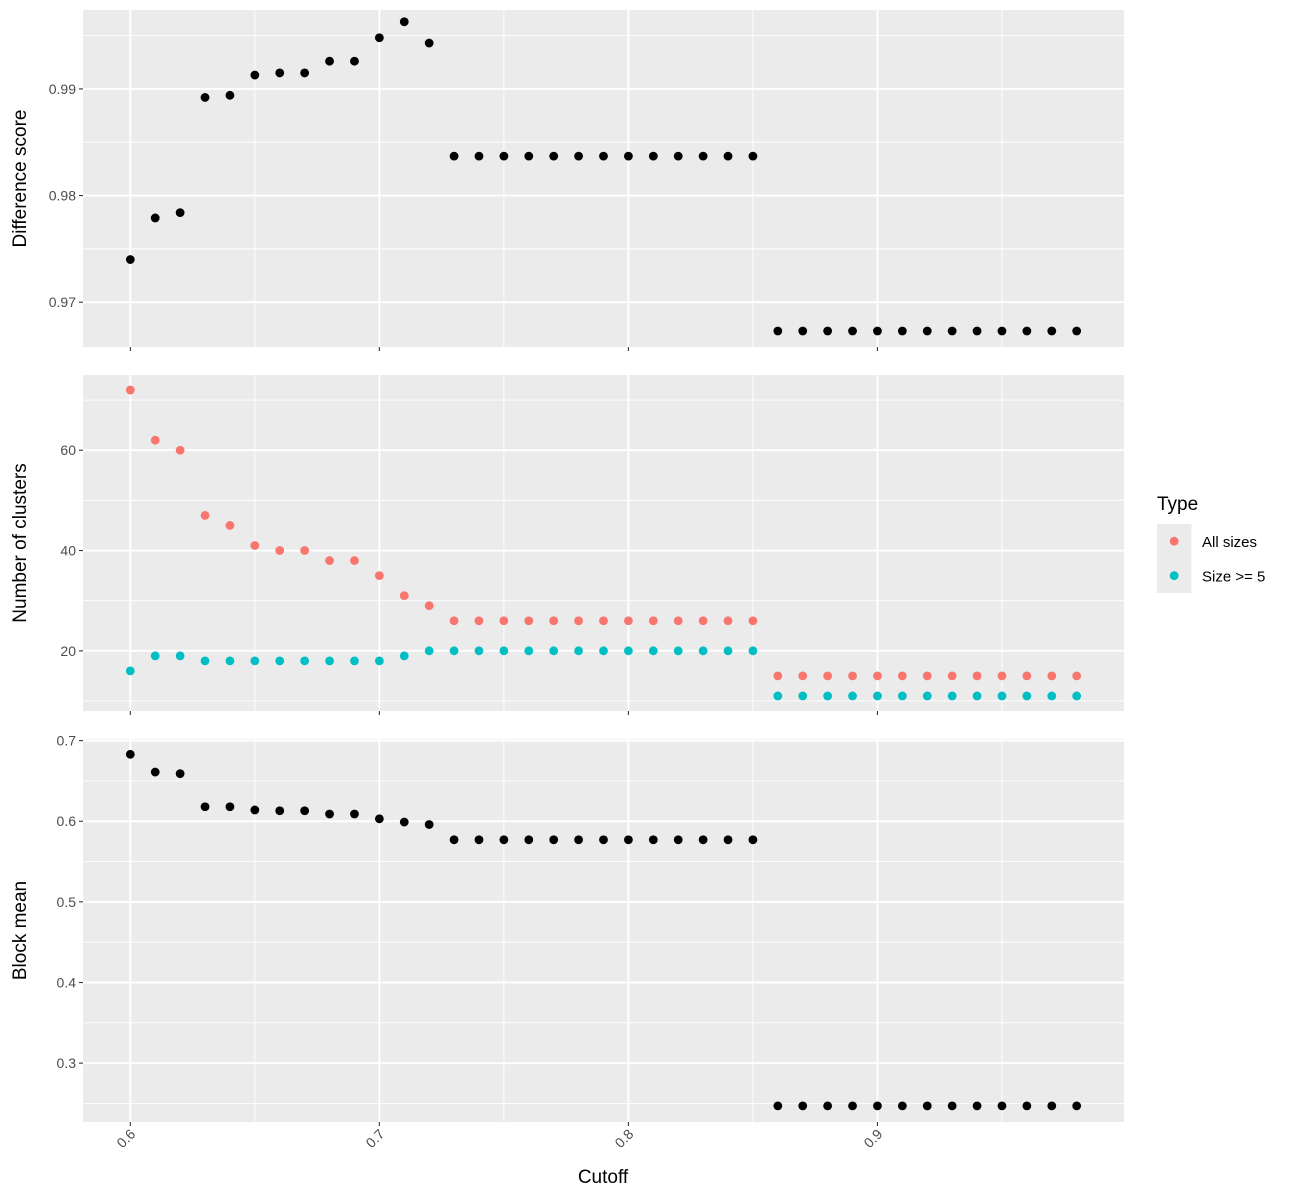  Describe the element at coordinates (68, 651) in the screenshot. I see `y-tick-label: 20` at that location.